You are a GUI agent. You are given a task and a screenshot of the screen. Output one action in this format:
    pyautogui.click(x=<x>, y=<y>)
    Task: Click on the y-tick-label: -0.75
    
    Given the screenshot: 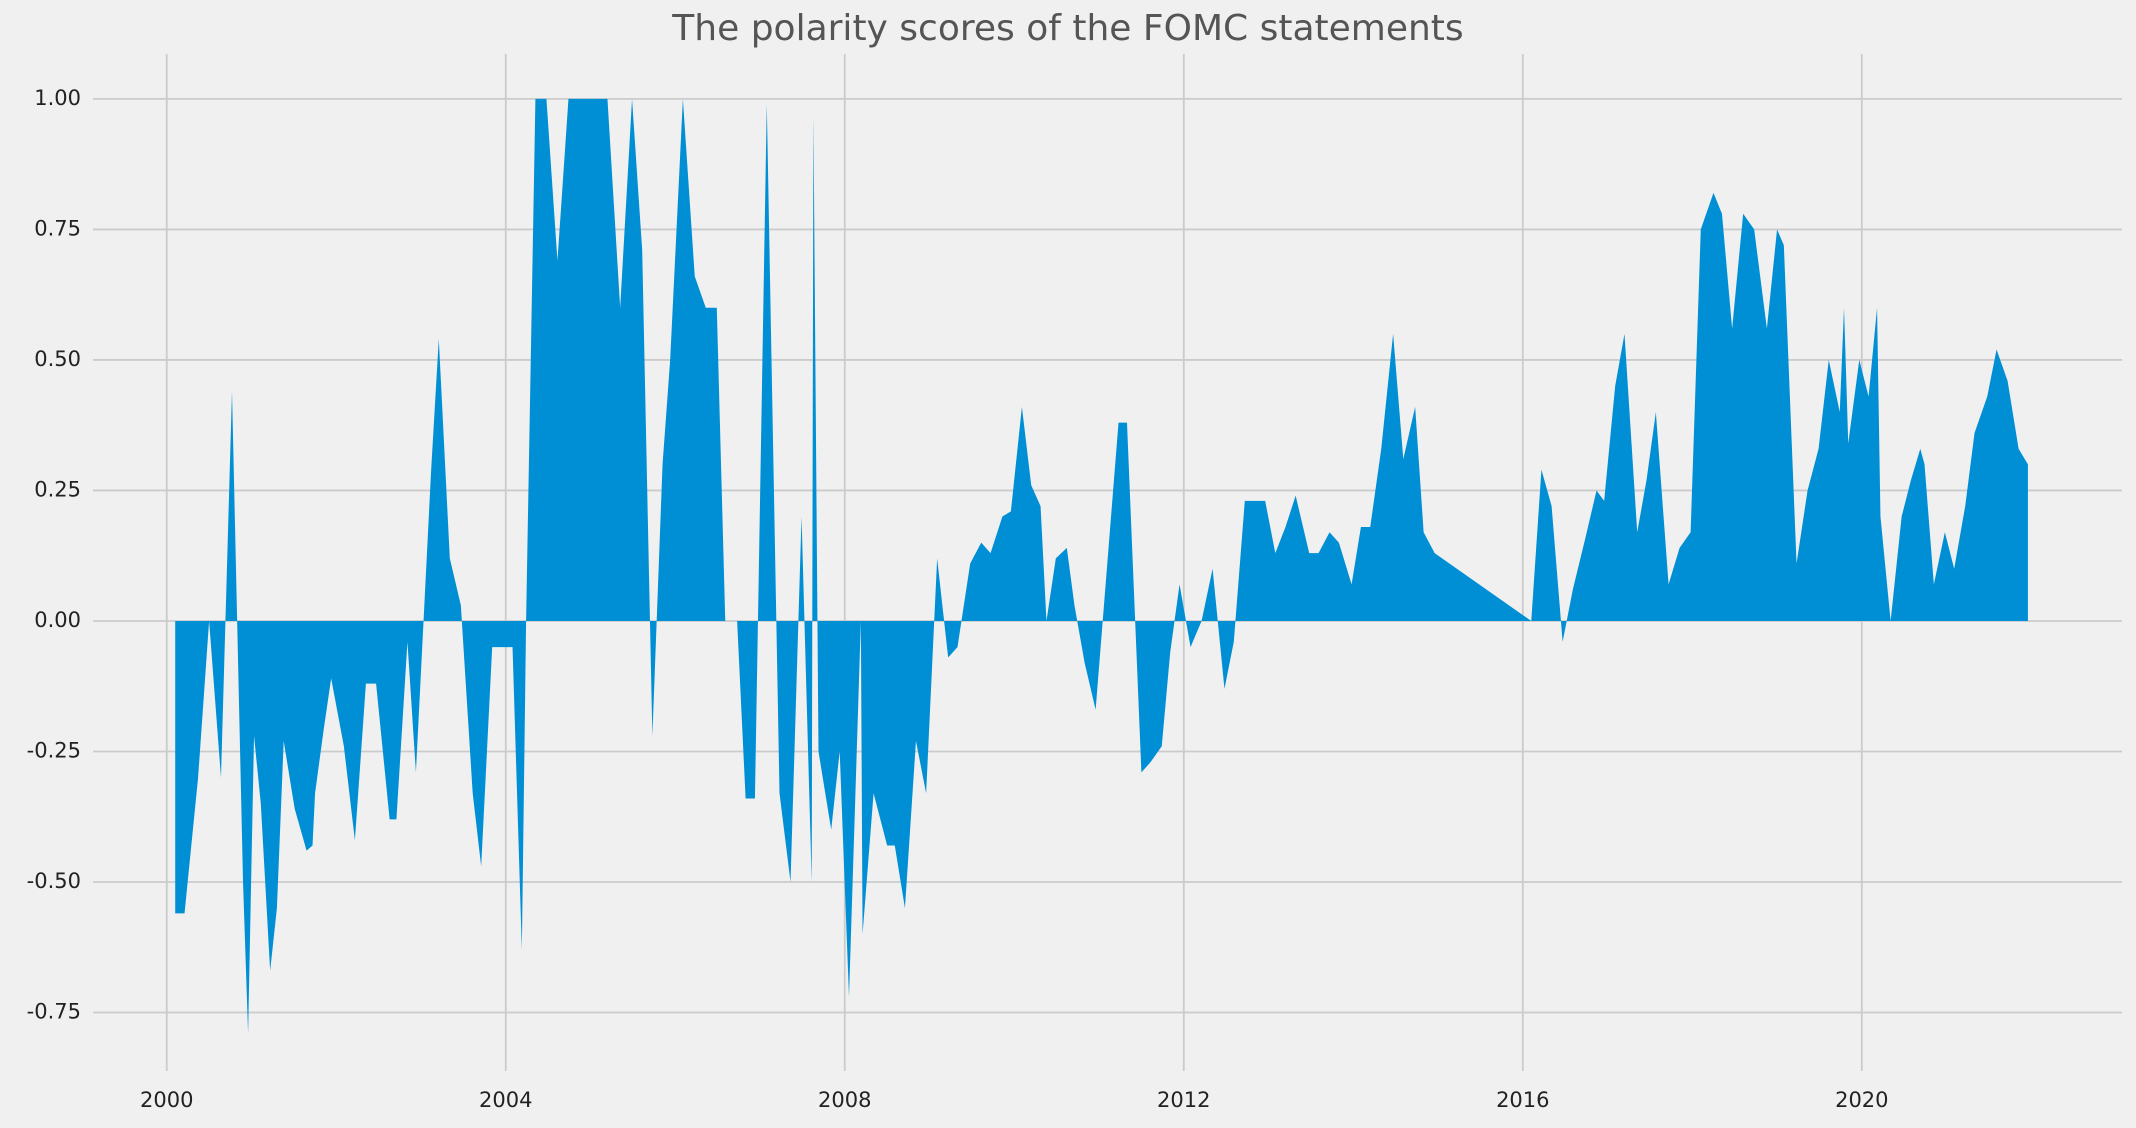 What is the action you would take?
    pyautogui.click(x=54, y=1012)
    